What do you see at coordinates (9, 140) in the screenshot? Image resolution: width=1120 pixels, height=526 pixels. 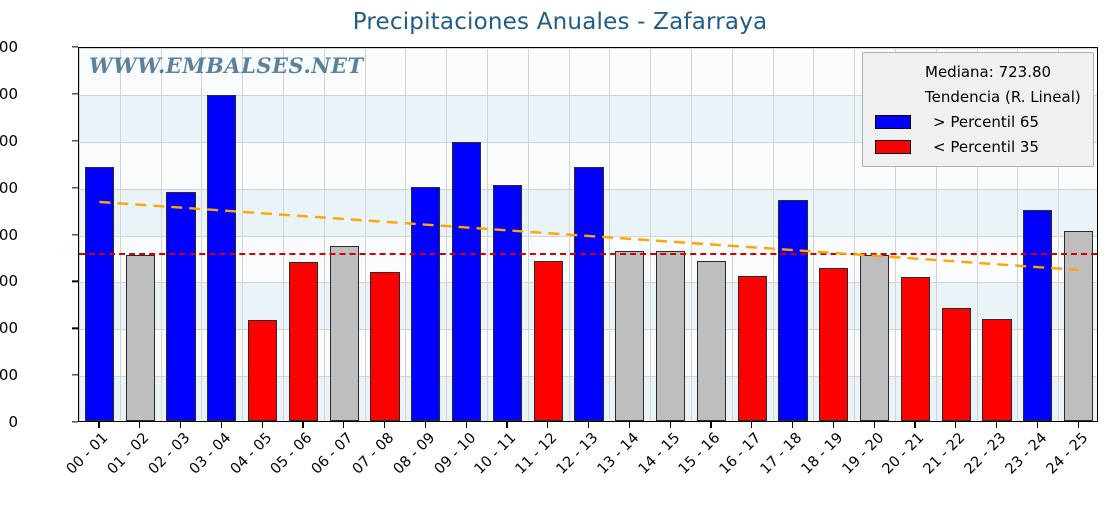 I see `y-tick-label: 1200` at bounding box center [9, 140].